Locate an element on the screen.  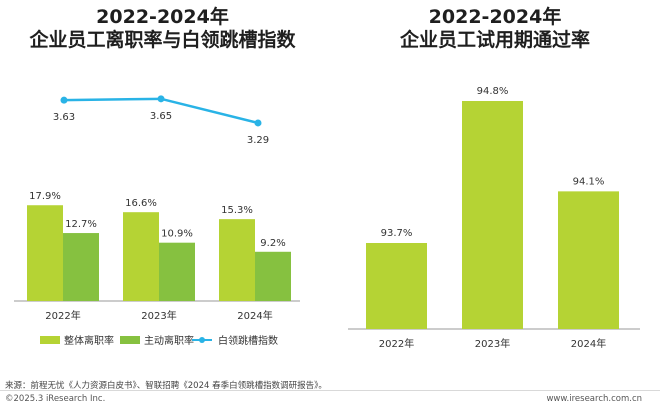
right-x-tick-0: 2022年 is located at coordinates (396, 343).